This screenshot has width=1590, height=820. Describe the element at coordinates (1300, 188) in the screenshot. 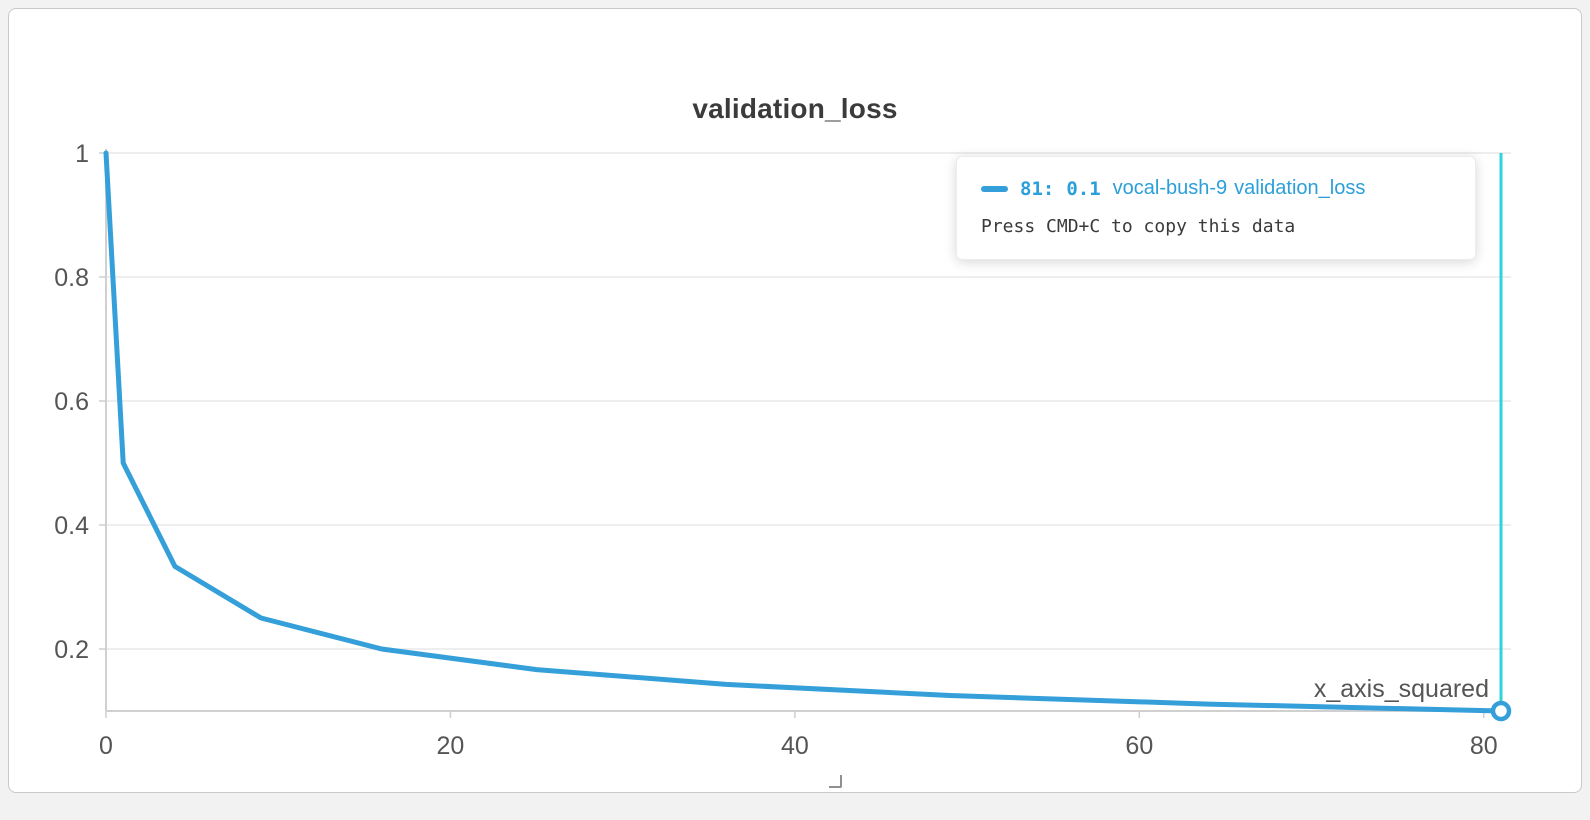

I see `tooltip-metric-name: validation_loss` at that location.